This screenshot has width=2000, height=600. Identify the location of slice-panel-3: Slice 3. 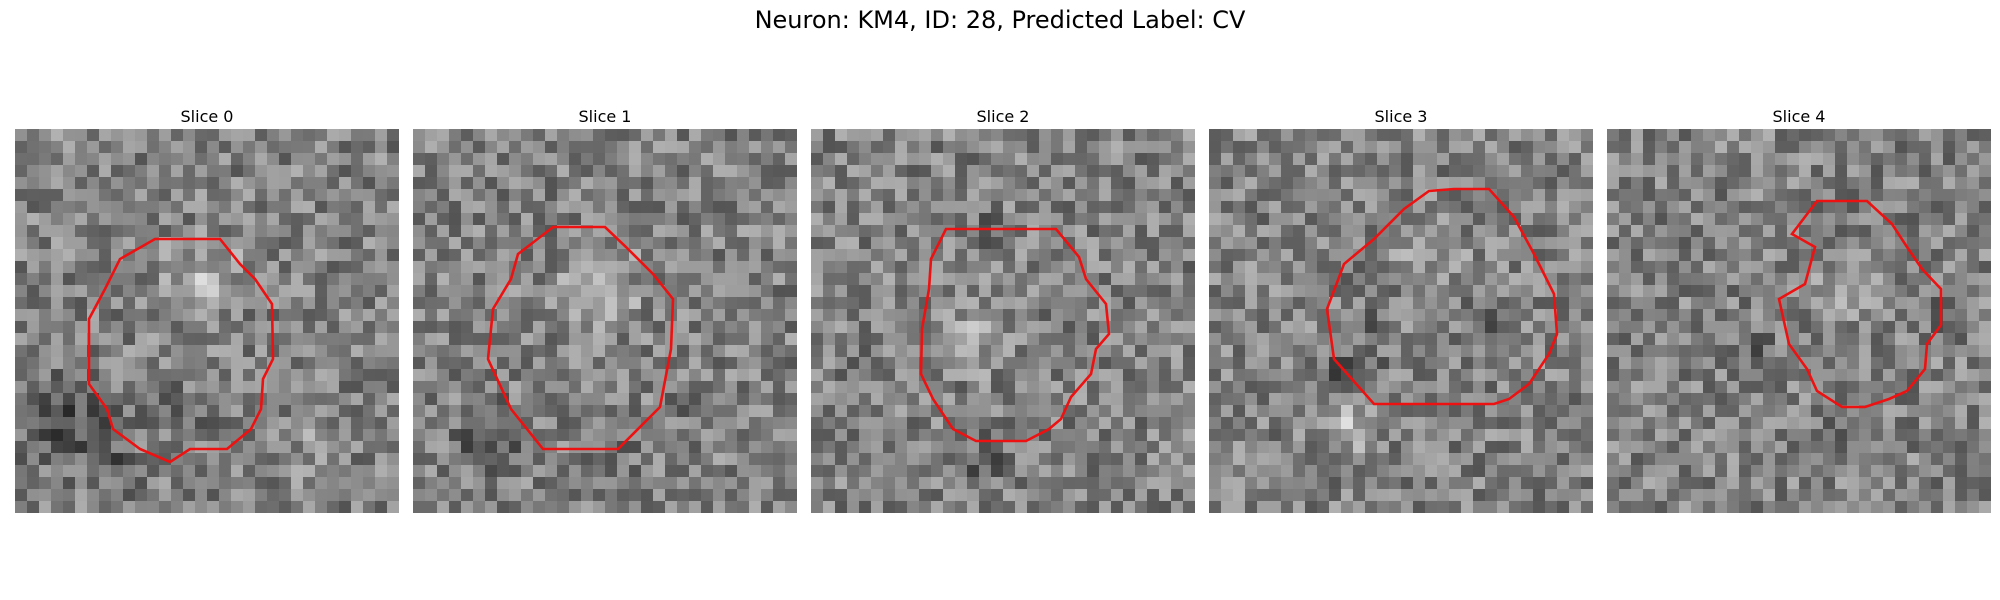
(1401, 309).